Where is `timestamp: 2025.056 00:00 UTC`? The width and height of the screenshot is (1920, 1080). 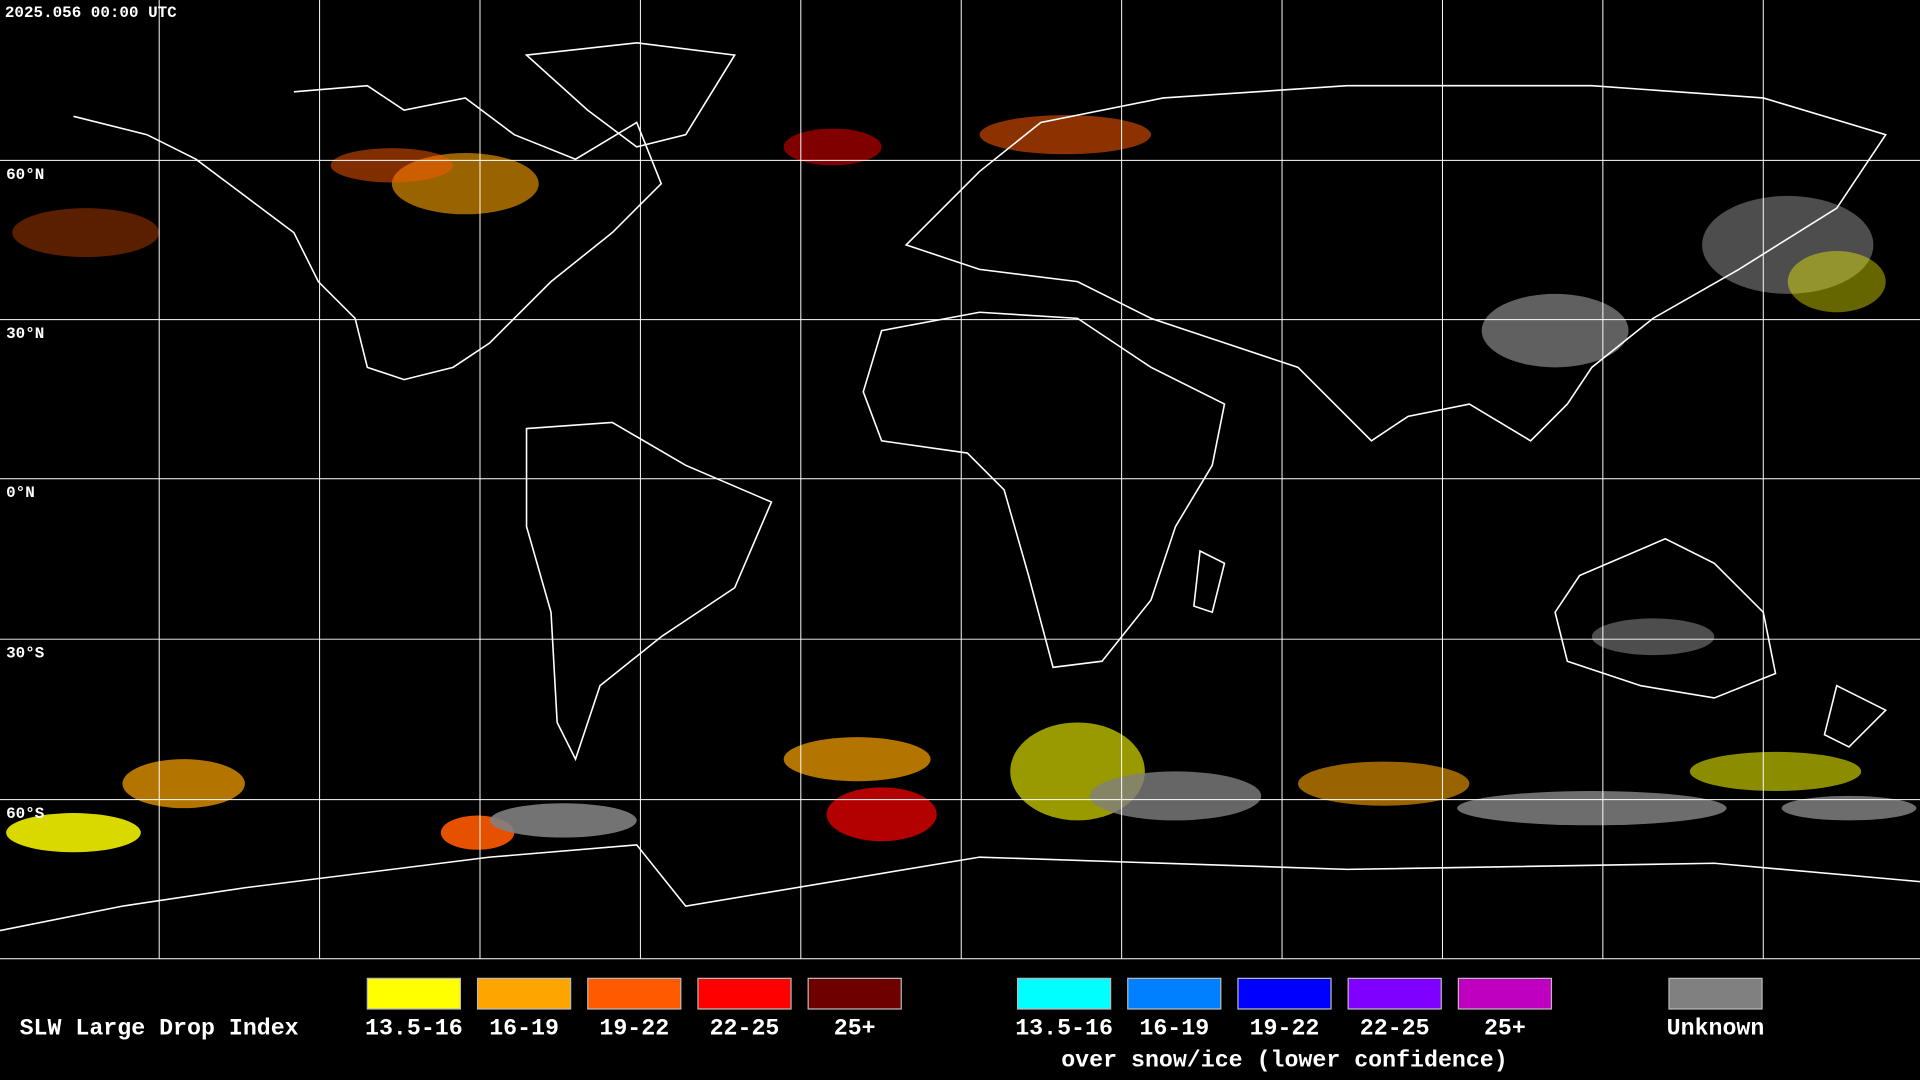 timestamp: 2025.056 00:00 UTC is located at coordinates (91, 13).